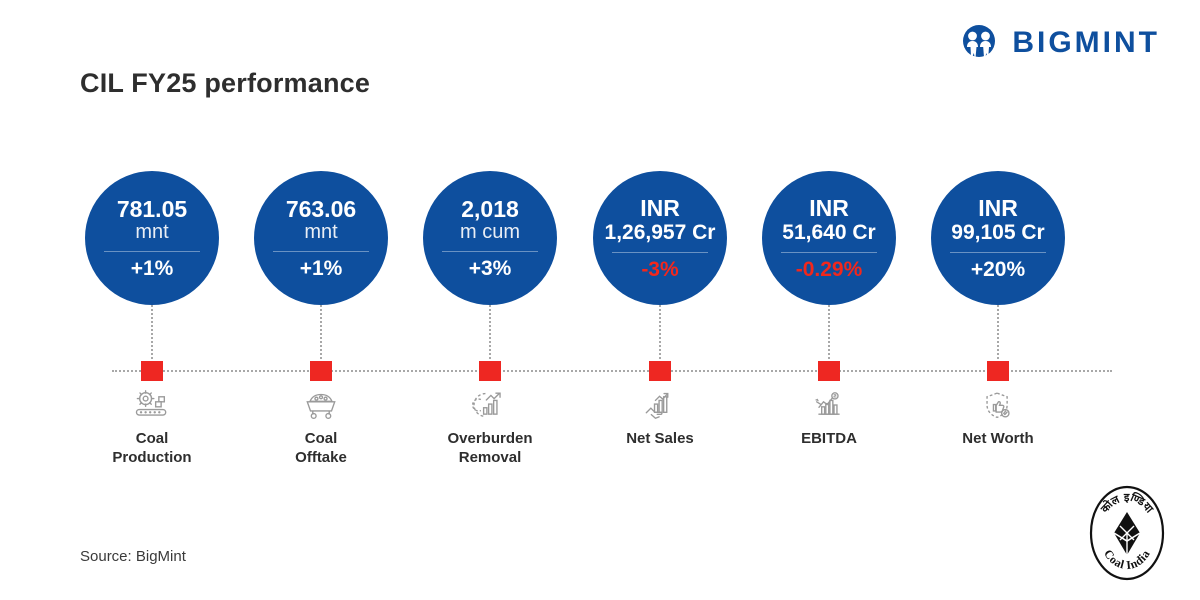 The width and height of the screenshot is (1200, 600). I want to click on metric-primary-value: 2,018, so click(490, 208).